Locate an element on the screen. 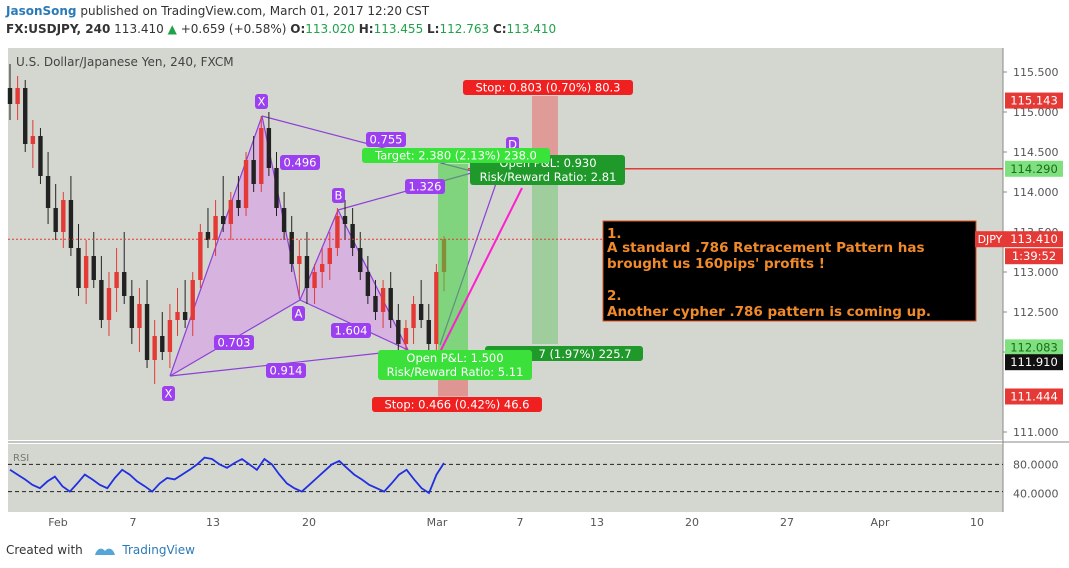  y-tick-label: 115.500 is located at coordinates (1036, 72).